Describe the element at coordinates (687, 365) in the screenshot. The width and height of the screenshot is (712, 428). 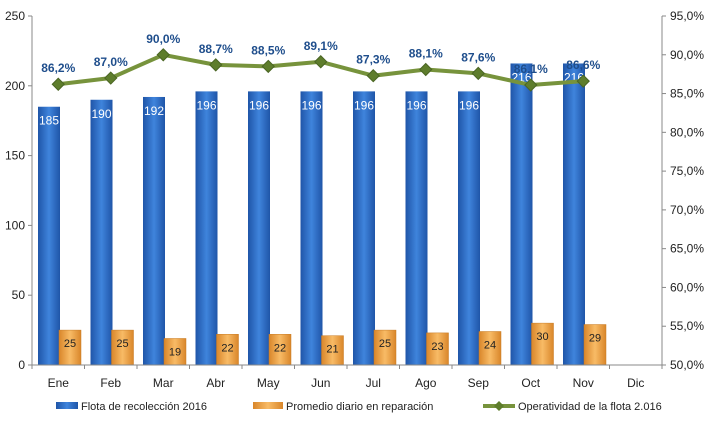
I see `right-tick-label: 50,0%` at that location.